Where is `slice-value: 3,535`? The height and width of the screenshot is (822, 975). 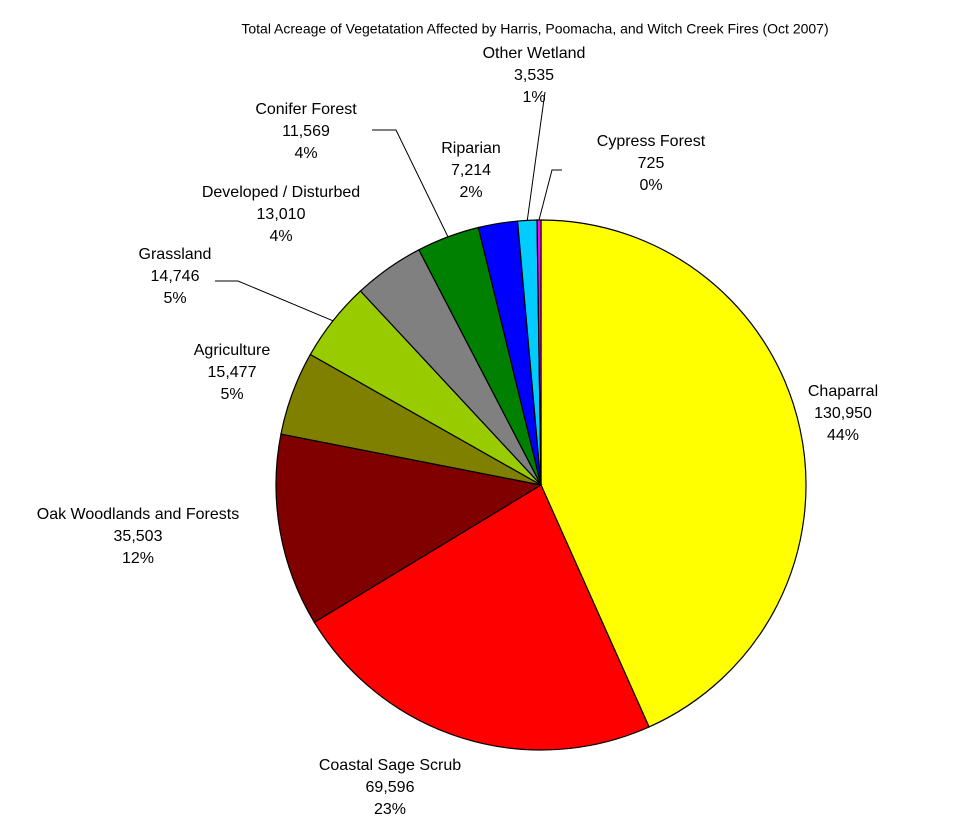
slice-value: 3,535 is located at coordinates (534, 75).